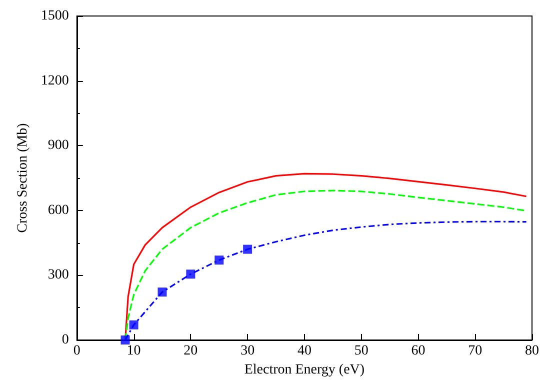  Describe the element at coordinates (58, 210) in the screenshot. I see `y-tick-label: 600` at that location.